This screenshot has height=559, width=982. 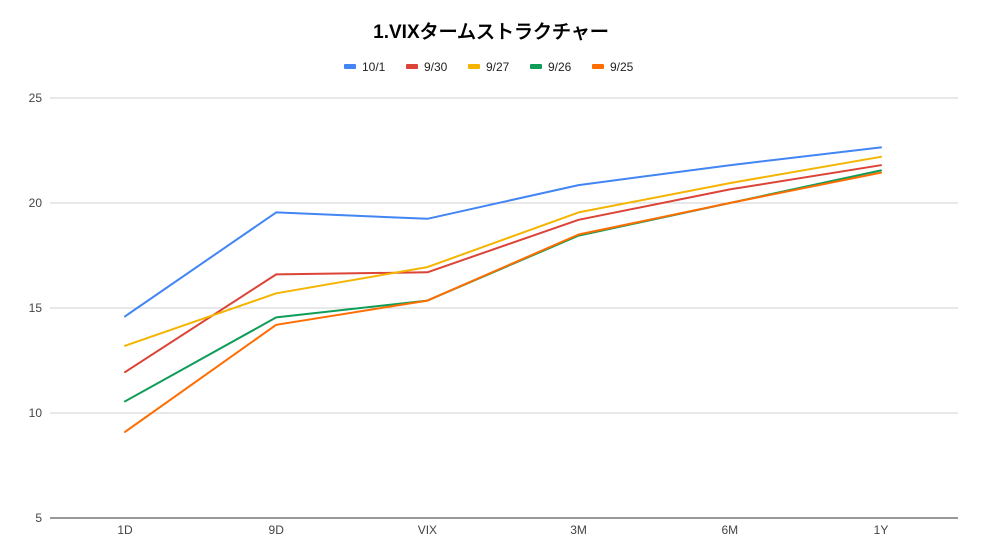 I want to click on legend-label: 9/26, so click(x=560, y=67).